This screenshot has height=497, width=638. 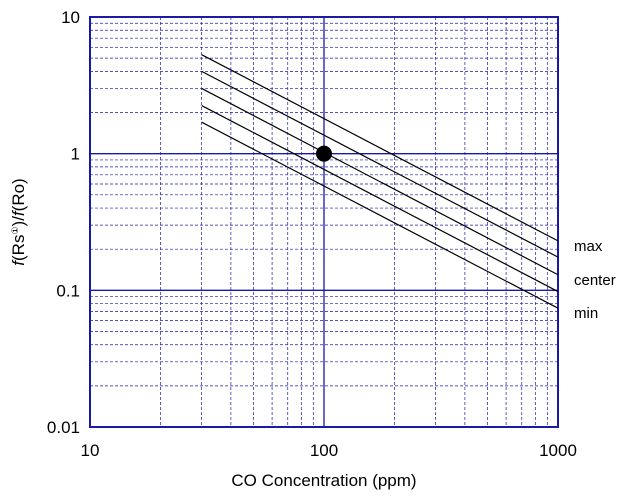 What do you see at coordinates (18, 262) in the screenshot?
I see `y-label-num-fn: f` at bounding box center [18, 262].